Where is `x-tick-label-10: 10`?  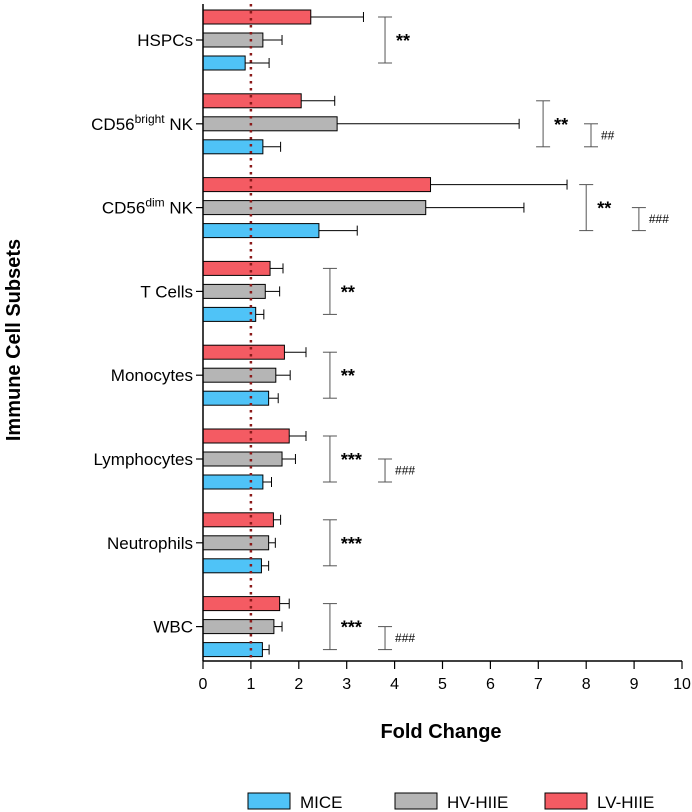 x-tick-label-10: 10 is located at coordinates (682, 684).